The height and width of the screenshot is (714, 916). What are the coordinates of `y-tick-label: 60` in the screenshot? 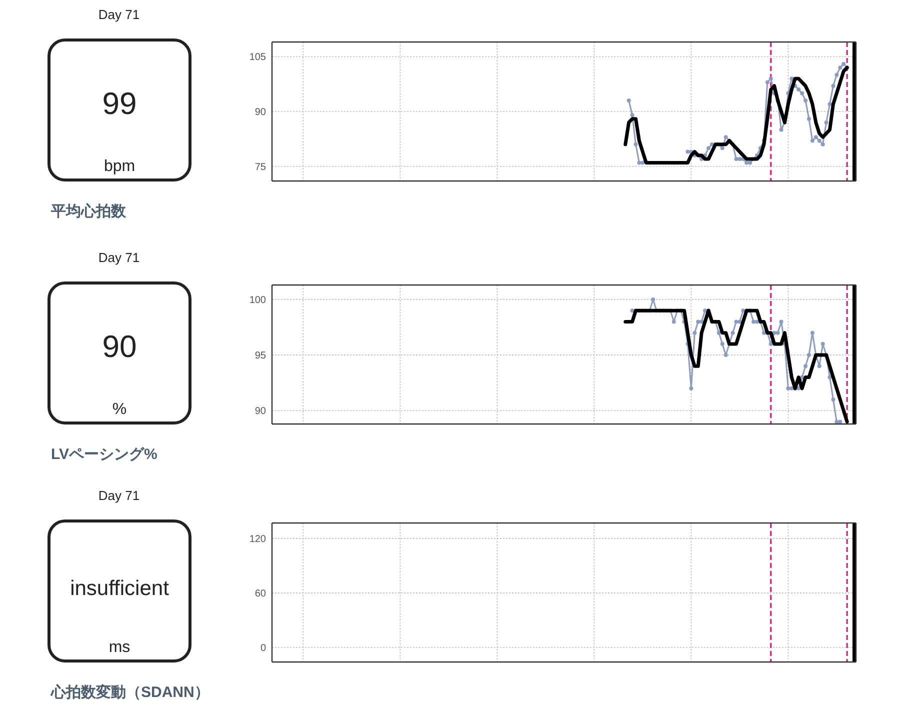 It's located at (260, 594).